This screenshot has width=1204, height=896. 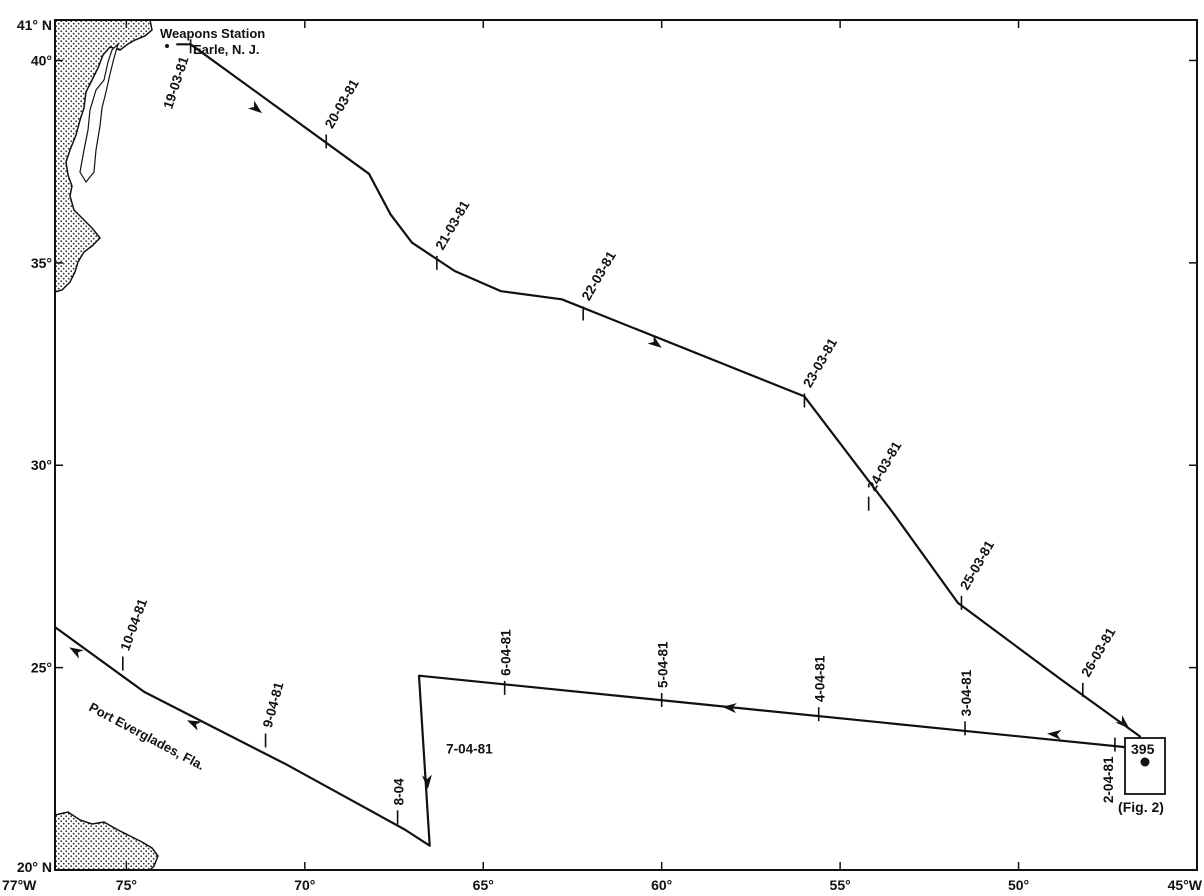 What do you see at coordinates (506, 652) in the screenshot?
I see `date-label: 6-04-81` at bounding box center [506, 652].